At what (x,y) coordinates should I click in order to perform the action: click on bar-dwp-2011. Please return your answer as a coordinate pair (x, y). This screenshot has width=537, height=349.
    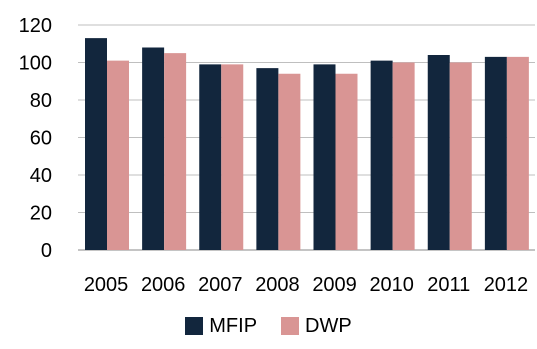
    Looking at the image, I should click on (460, 156).